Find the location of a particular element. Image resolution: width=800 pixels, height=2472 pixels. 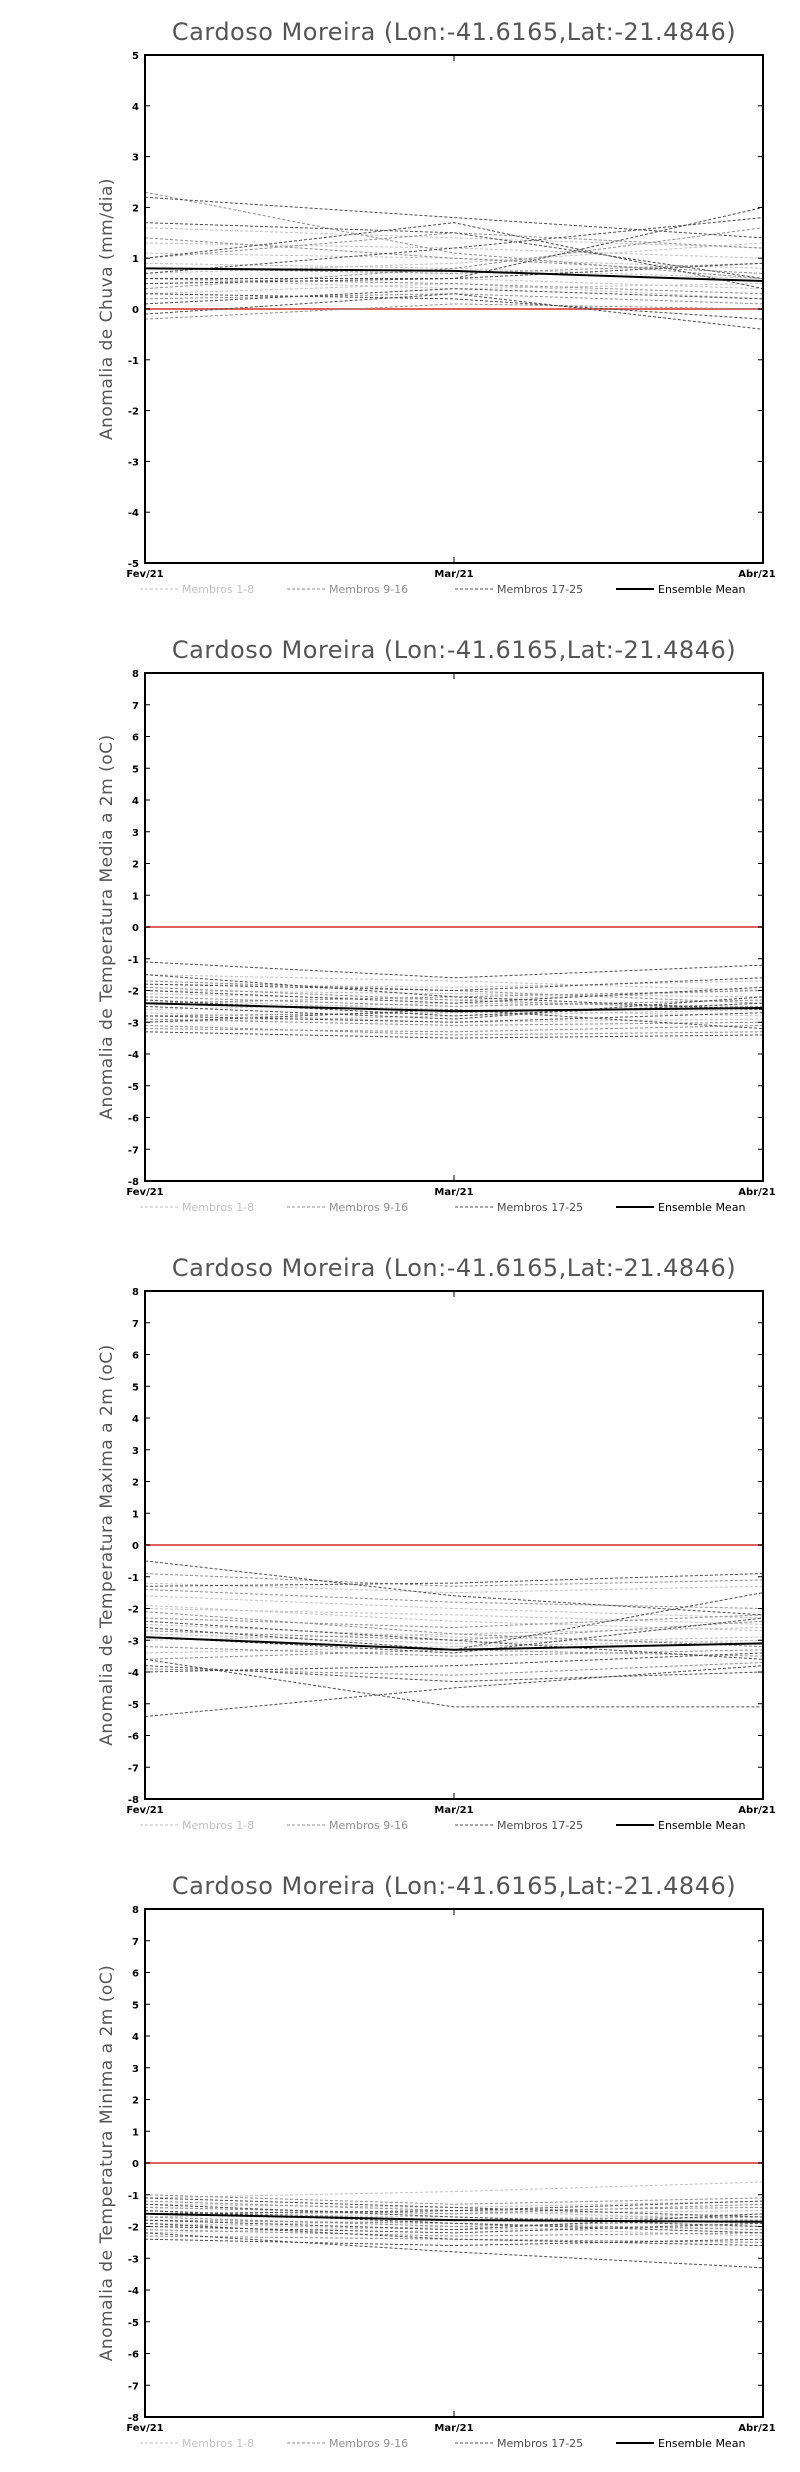

y-axis-label: Anomalia de Temperatura Media a 2m (oC) is located at coordinates (107, 926).